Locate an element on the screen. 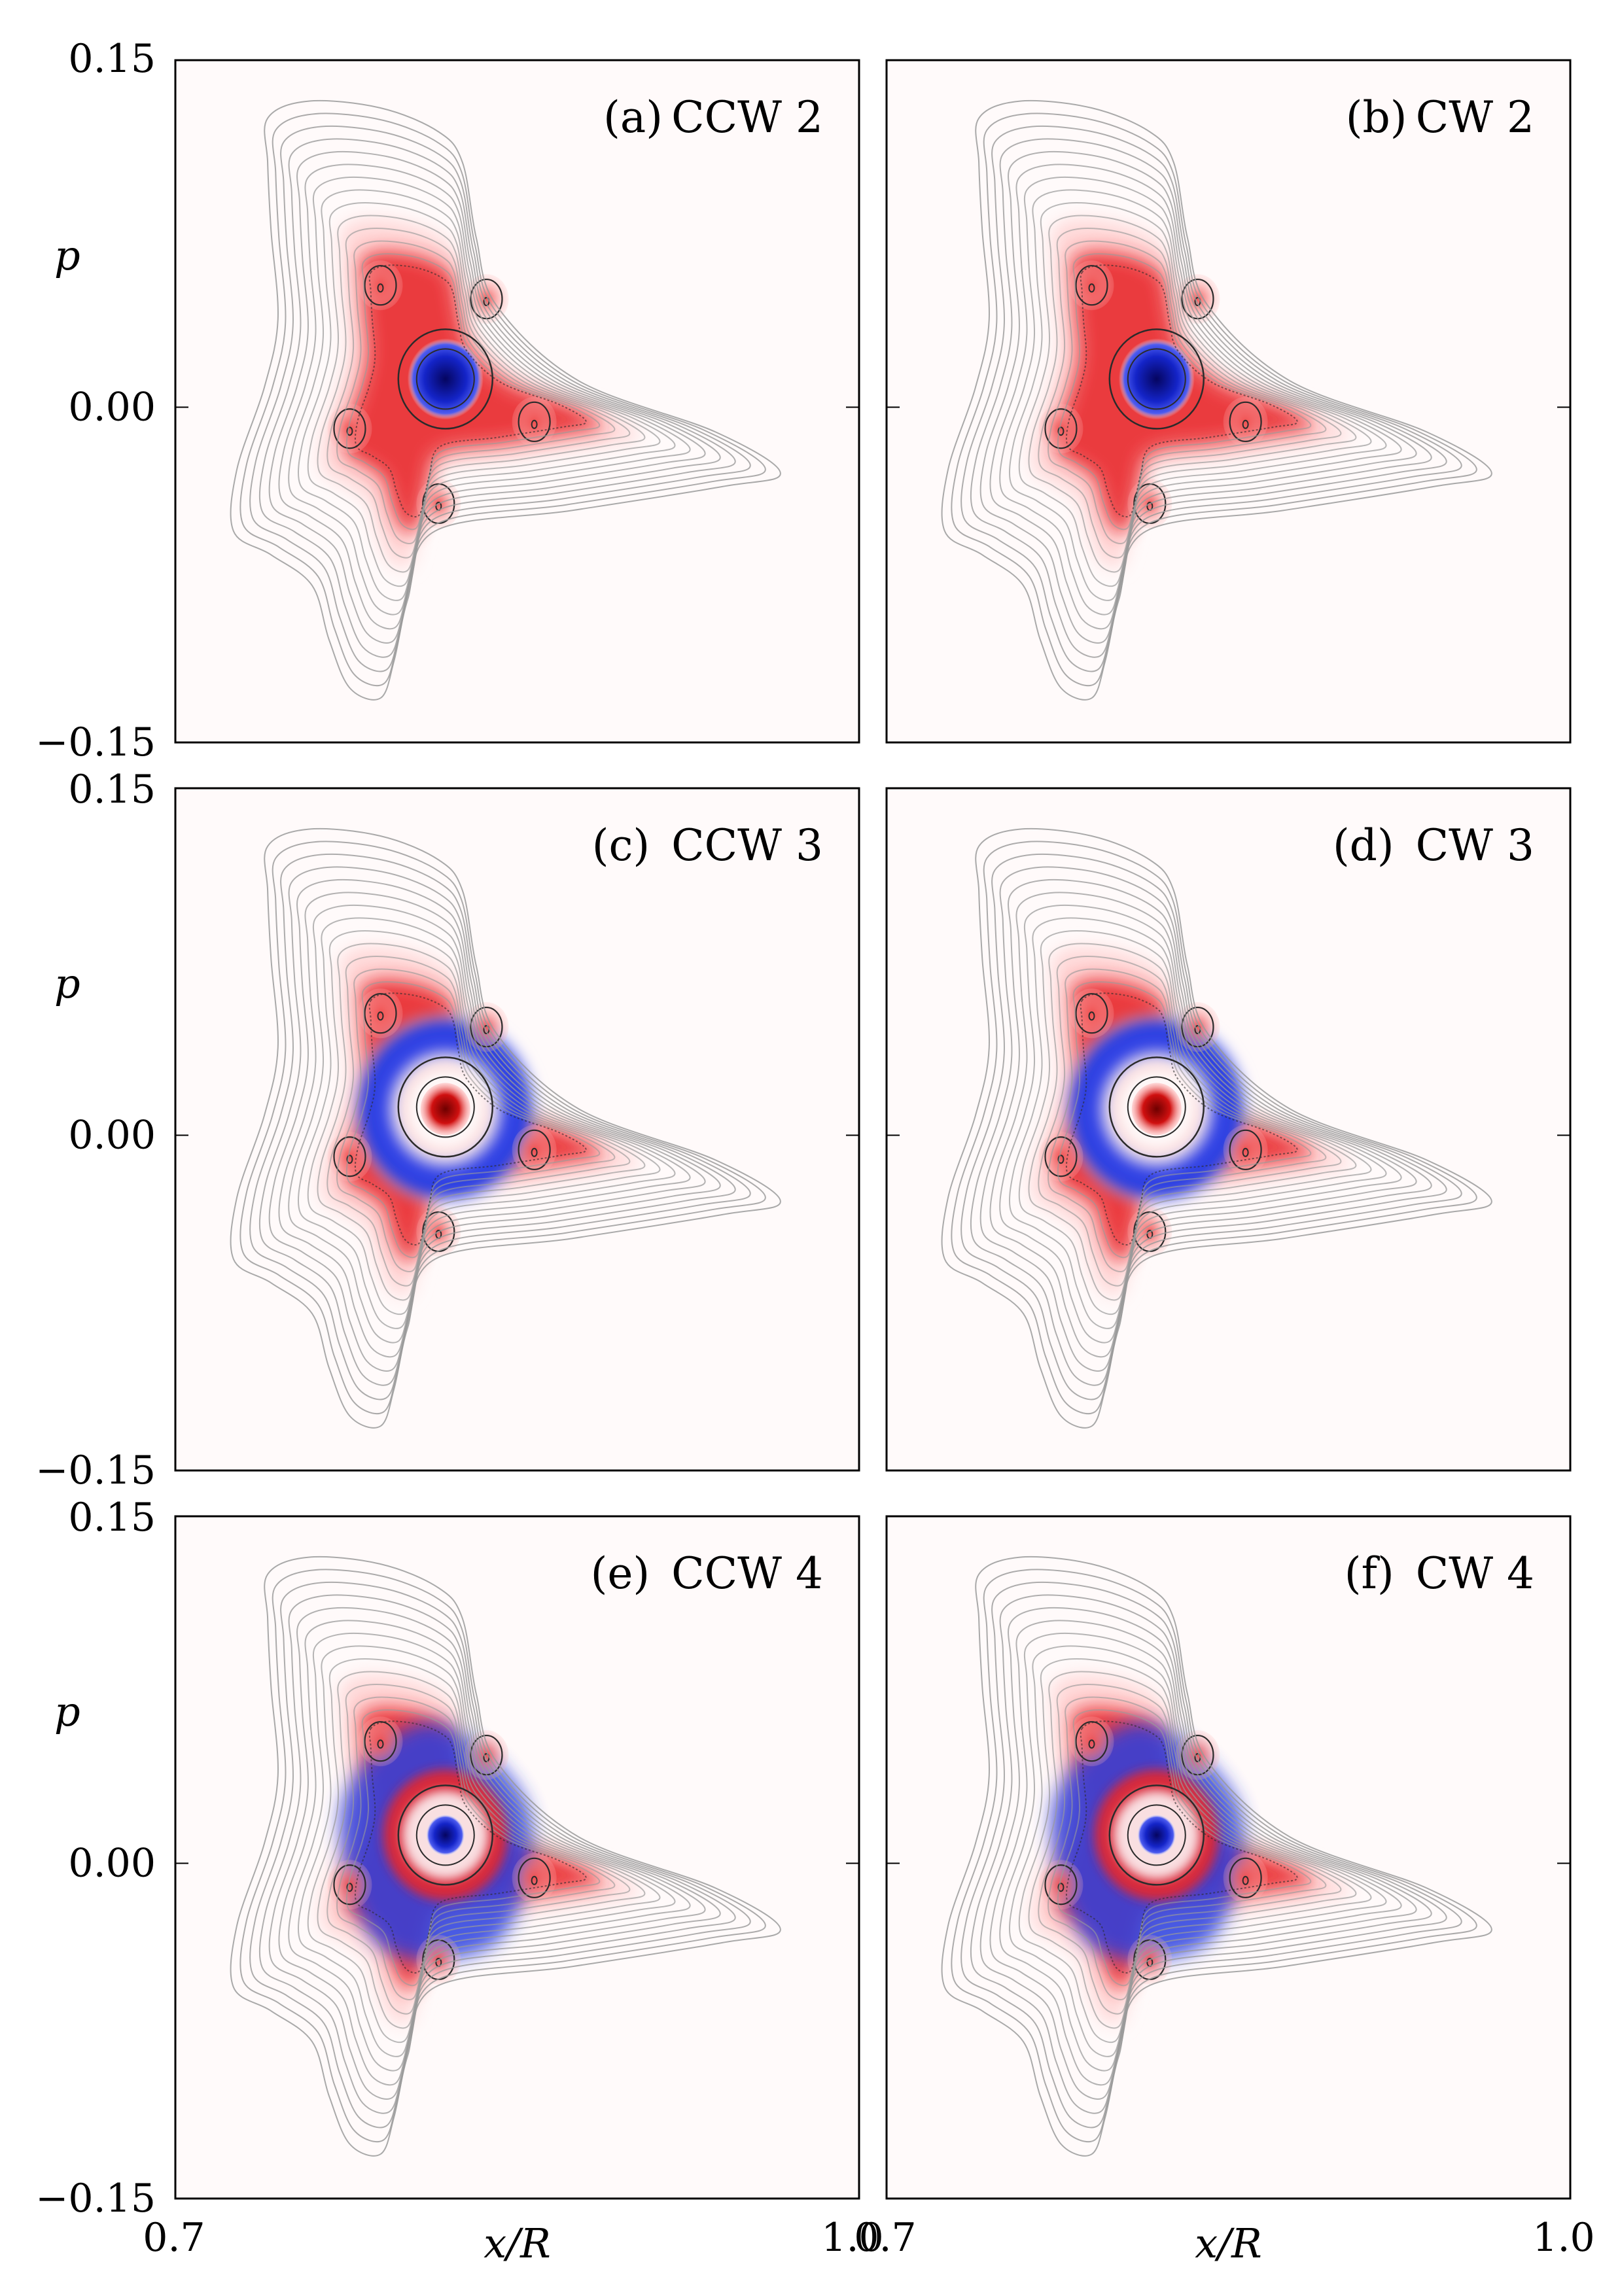 This screenshot has height=2296, width=1620. panel-label: (d) CW 3 is located at coordinates (1433, 845).